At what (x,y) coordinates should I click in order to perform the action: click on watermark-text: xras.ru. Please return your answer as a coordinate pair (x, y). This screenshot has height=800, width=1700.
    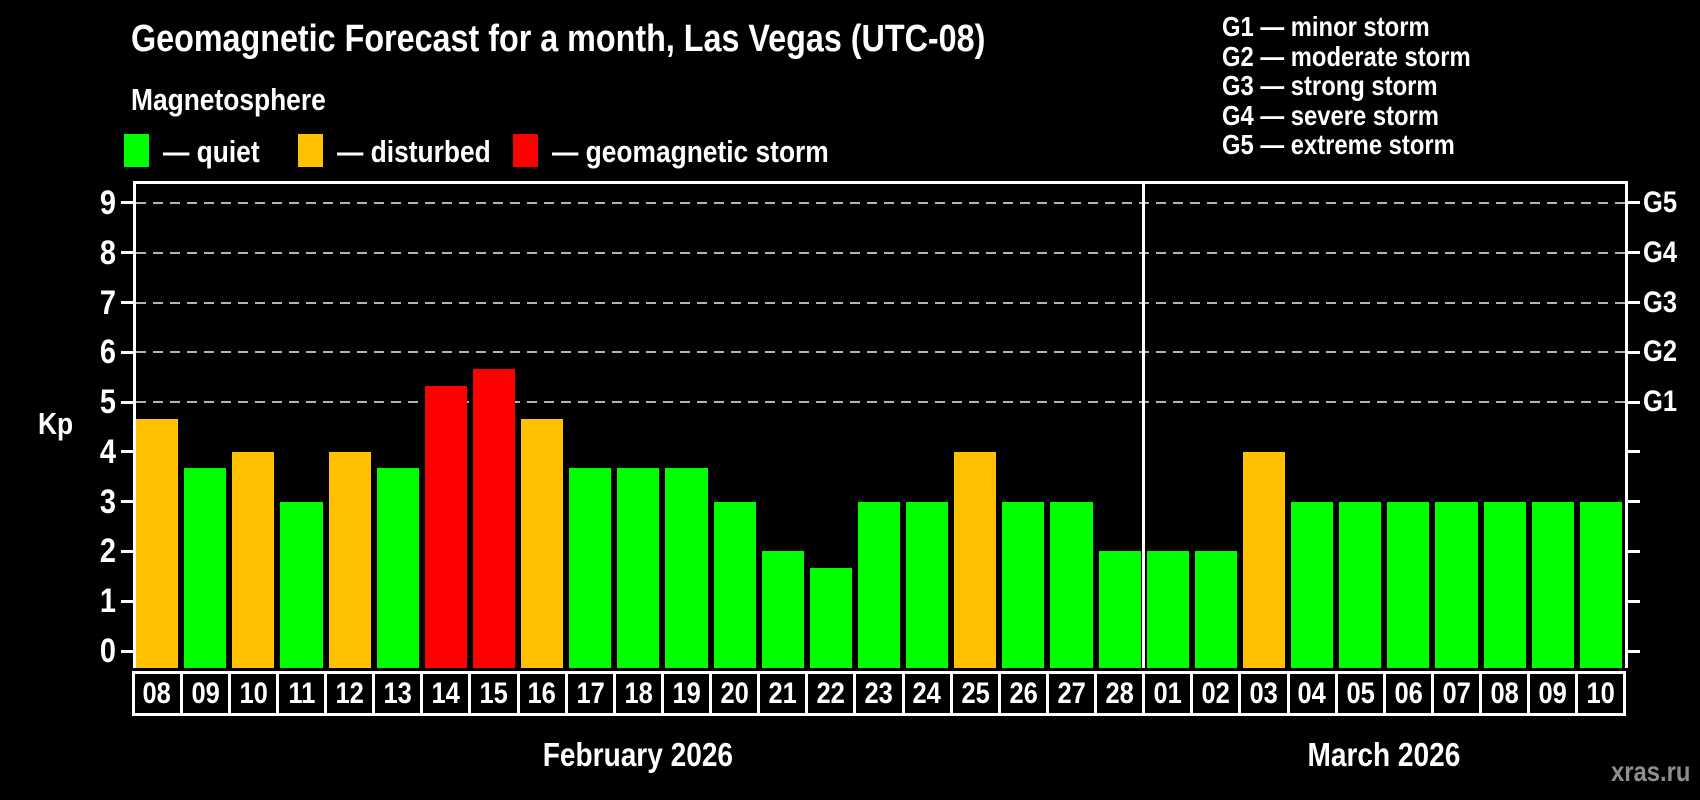
    Looking at the image, I should click on (1650, 771).